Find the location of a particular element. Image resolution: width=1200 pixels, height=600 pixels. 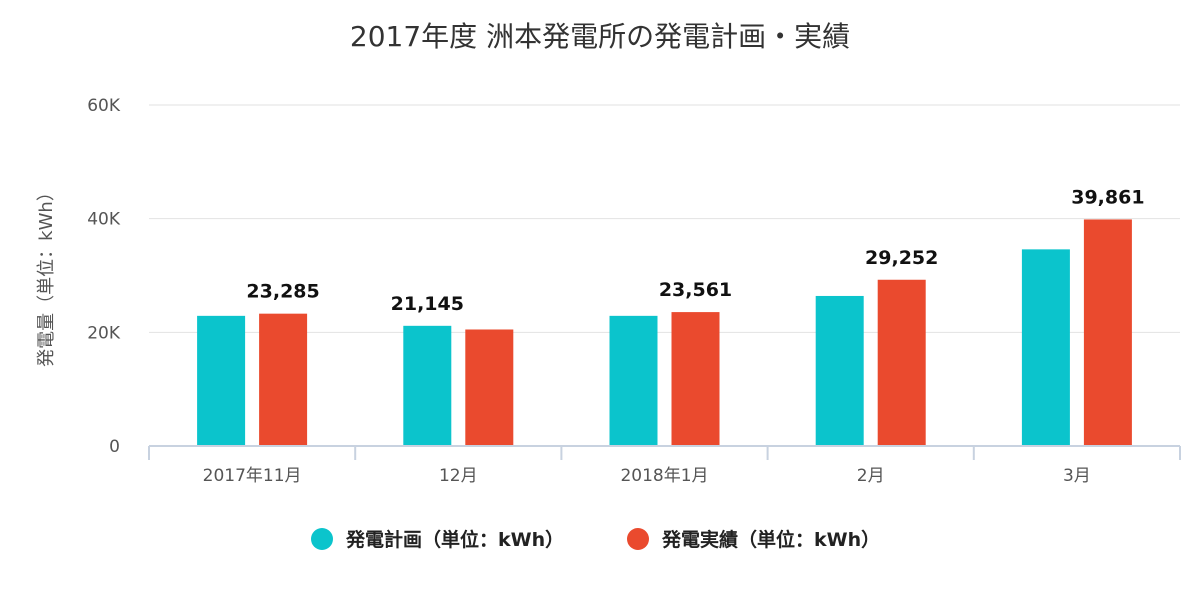

x-axis: 2017年11月 12月 2018年1月 2月 3月 is located at coordinates (664, 465).